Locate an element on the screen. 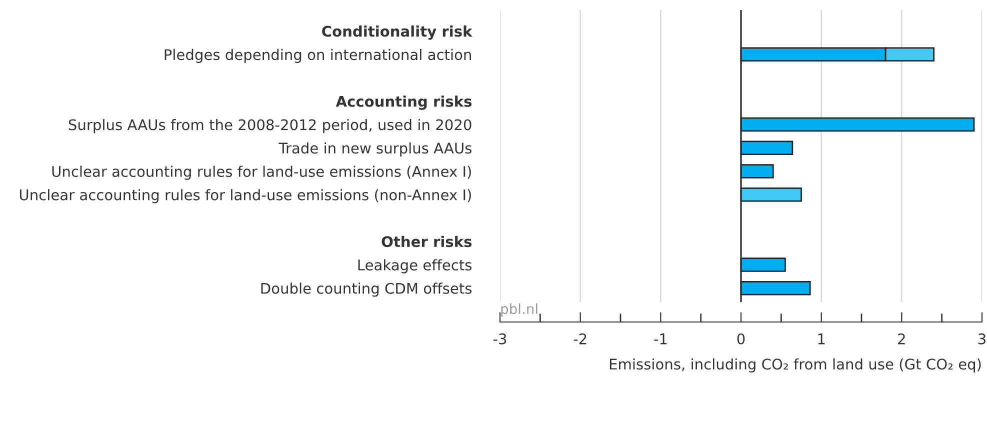 This screenshot has width=987, height=432. y-tick-label: Double counting CDM offsets is located at coordinates (366, 289).